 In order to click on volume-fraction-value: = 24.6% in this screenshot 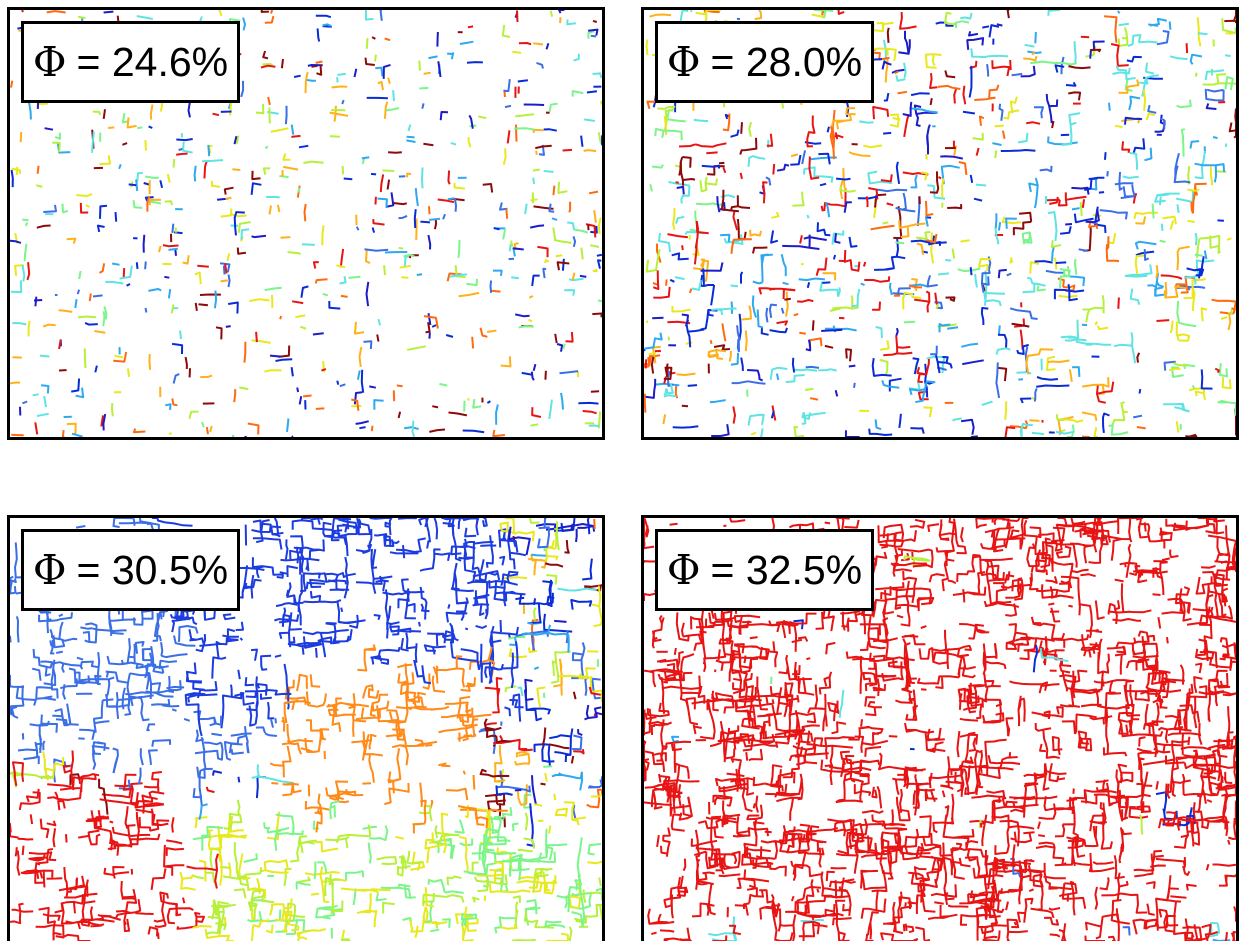, I will do `click(152, 61)`.